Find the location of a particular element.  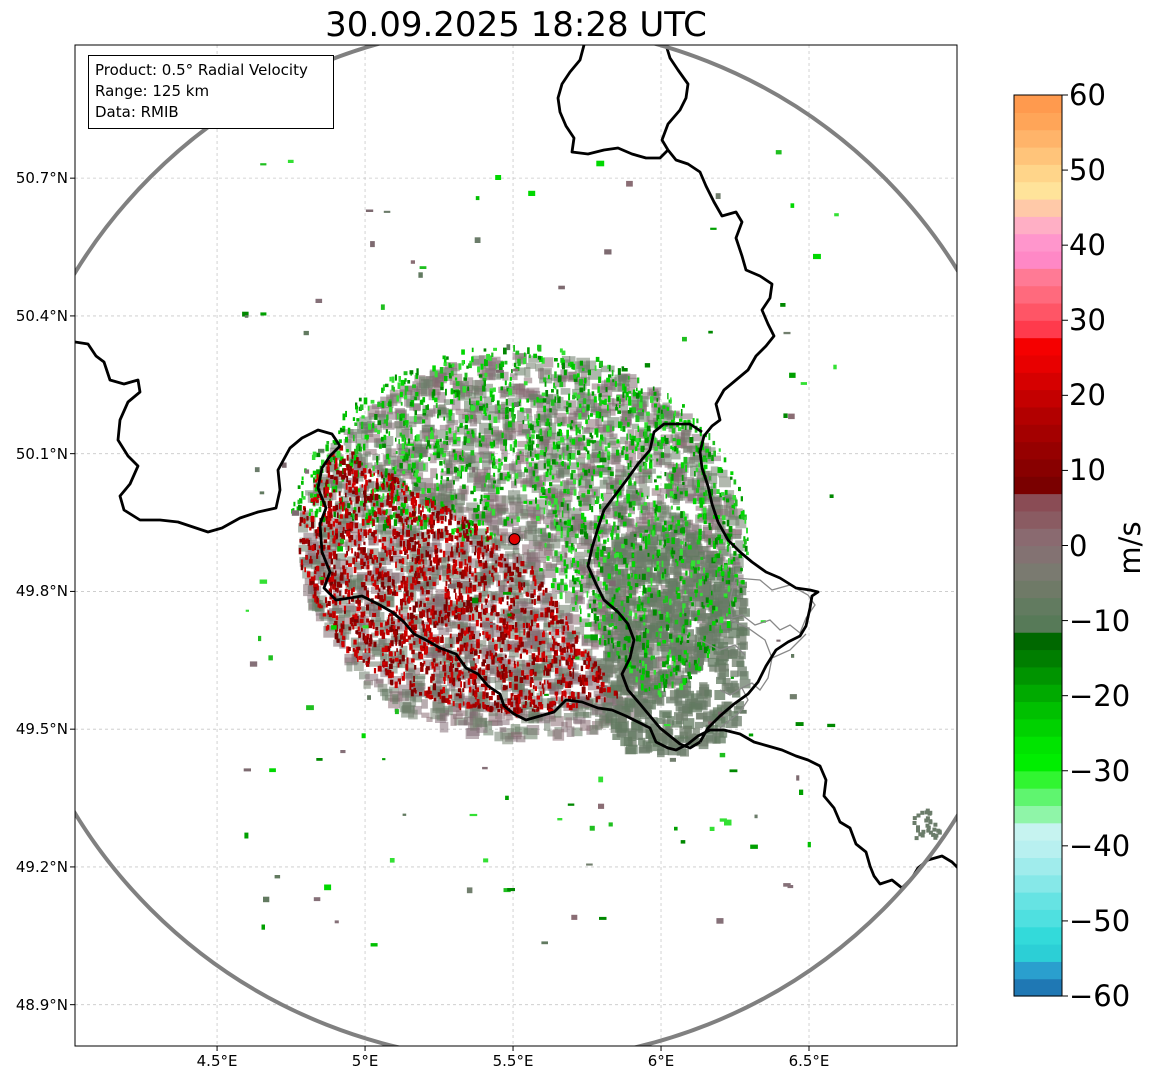

colorbar-tick-label: 10 is located at coordinates (1087, 470).